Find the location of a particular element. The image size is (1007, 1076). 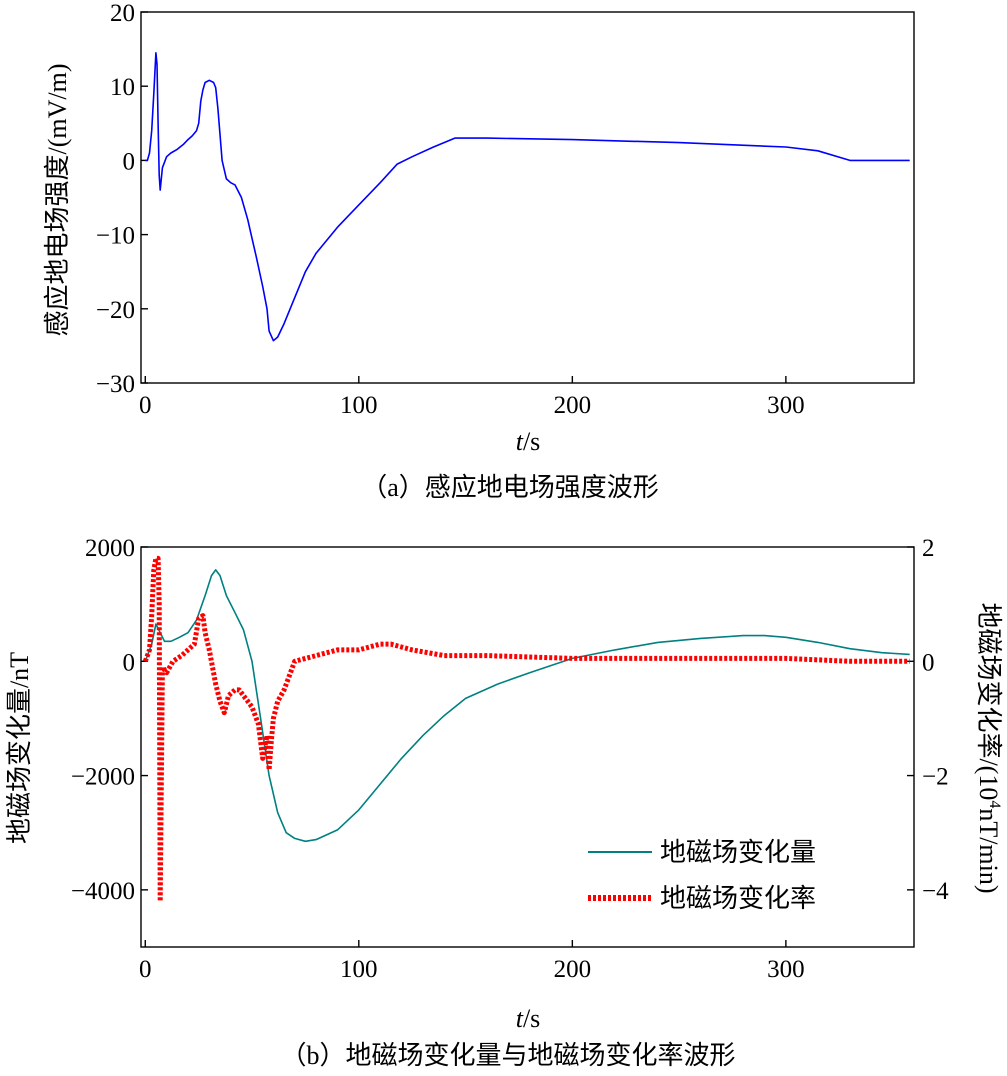

chart-b-ylabel-right: 地磁场变化率/(104nT/min) is located at coordinates (988, 747).